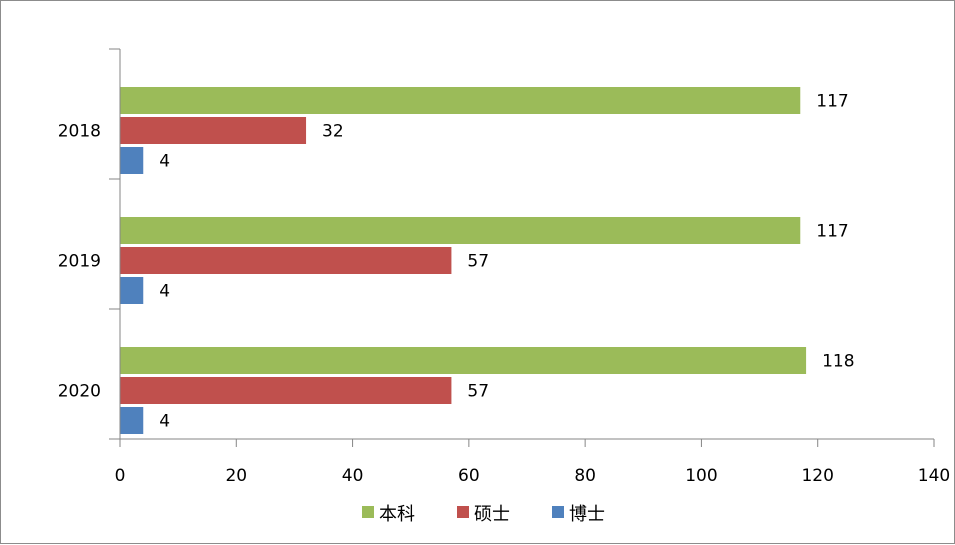 The height and width of the screenshot is (545, 955). I want to click on data-label-2019-series-0: 117, so click(832, 232).